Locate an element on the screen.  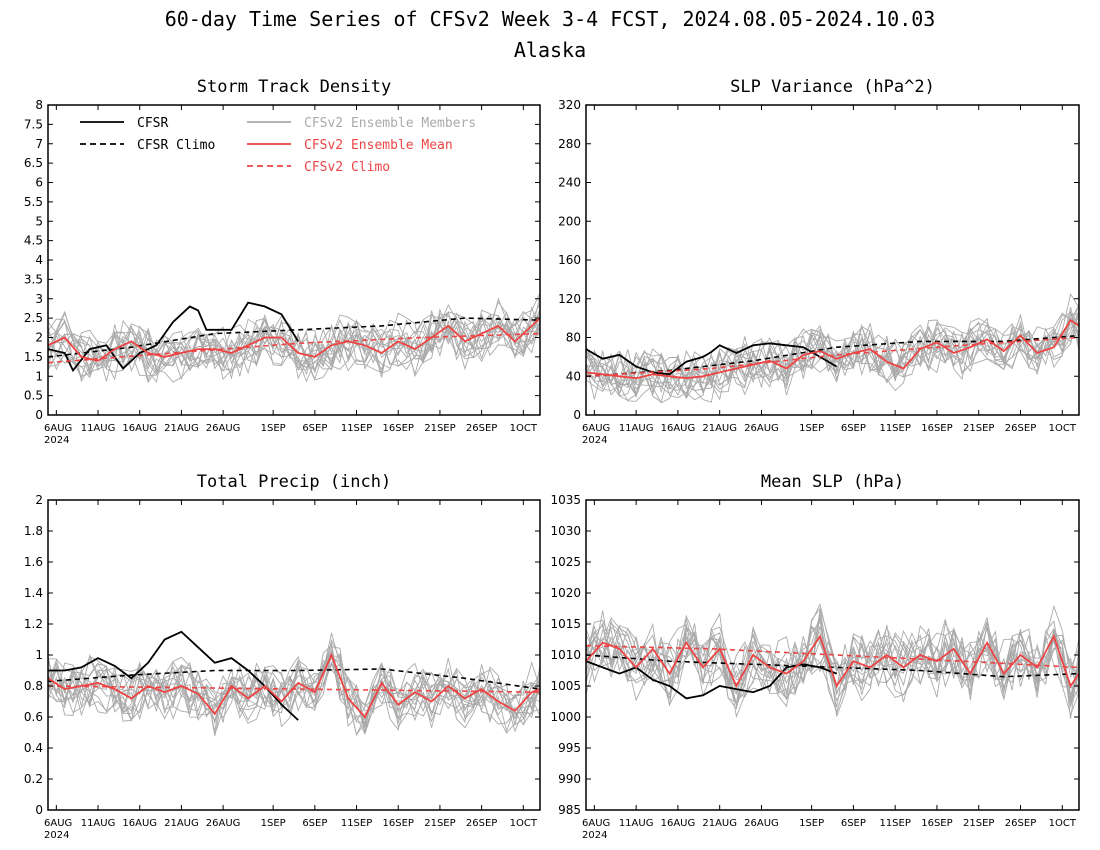
legend-label-cfsv2-ensemble-members: CFSv2 Ensemble Members is located at coordinates (390, 123).